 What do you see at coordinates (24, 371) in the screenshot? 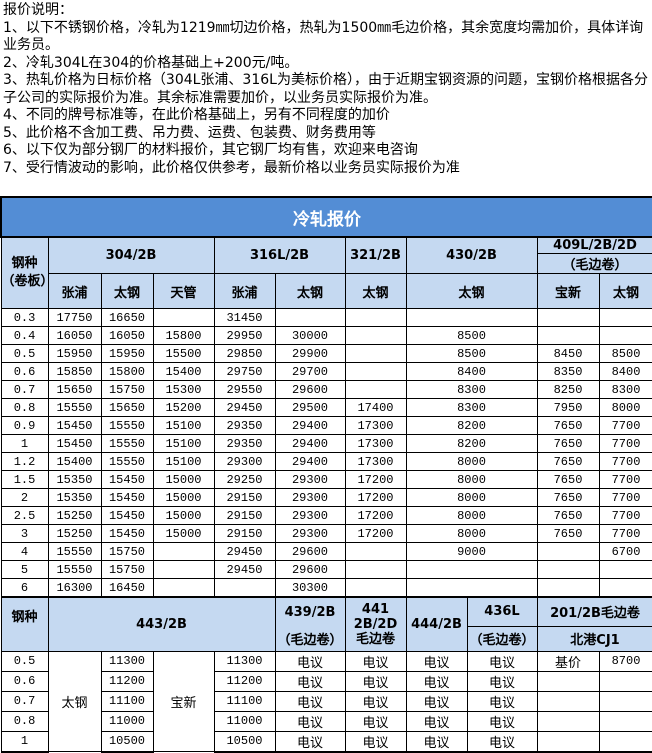
I see `thickness-cell: 0.6` at bounding box center [24, 371].